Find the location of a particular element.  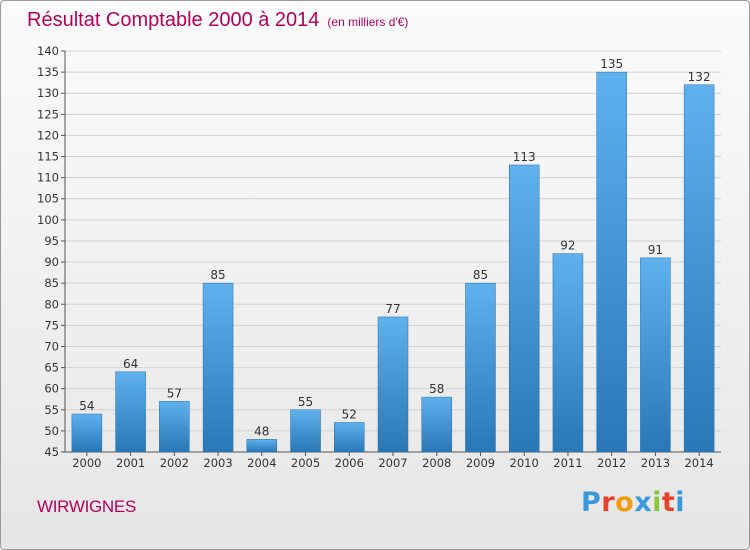

y-tick-label: 85 is located at coordinates (51, 283).